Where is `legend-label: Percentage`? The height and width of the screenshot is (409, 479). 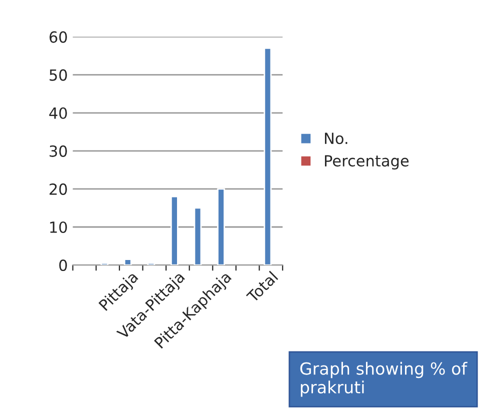
legend-label: Percentage is located at coordinates (366, 162).